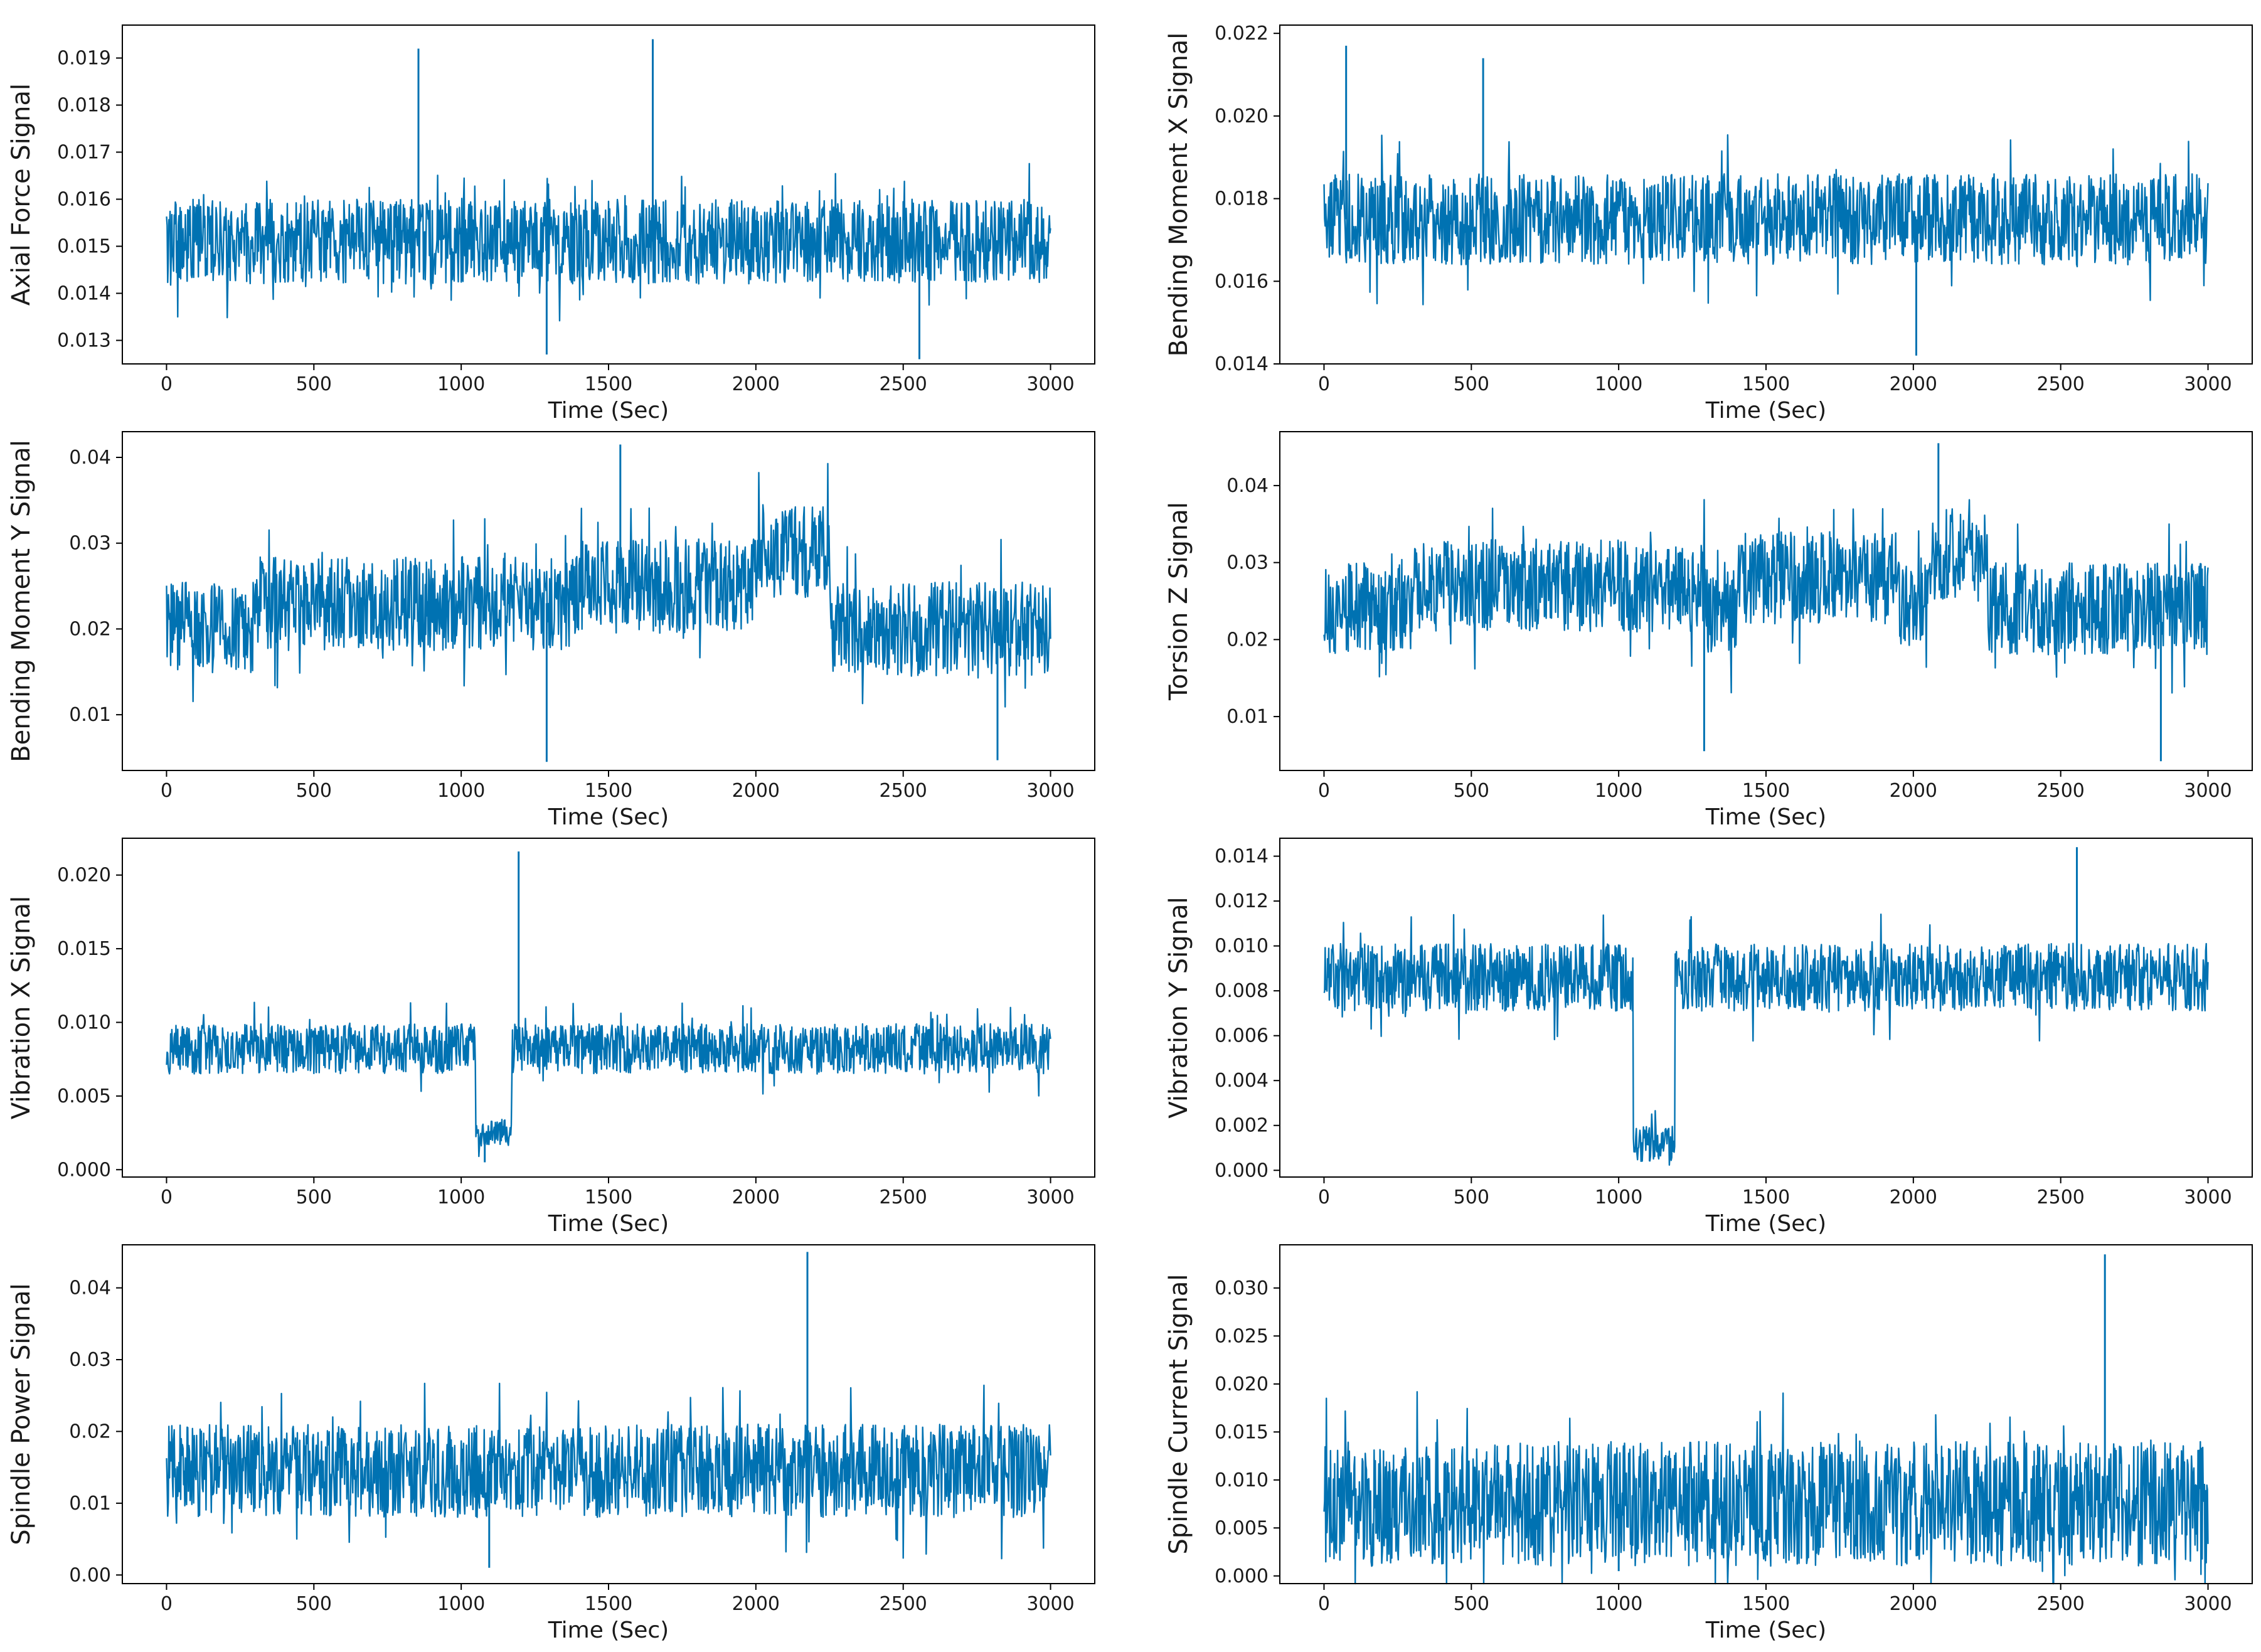 This screenshot has height=1652, width=2261. What do you see at coordinates (1247, 640) in the screenshot?
I see `y-tick-label: 0.02` at bounding box center [1247, 640].